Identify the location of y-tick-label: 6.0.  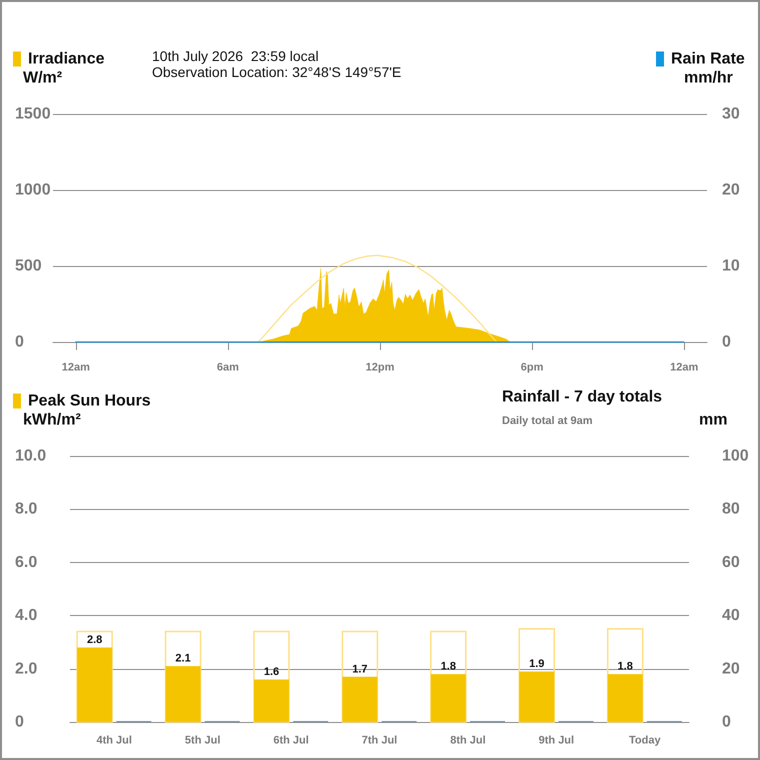
(26, 562).